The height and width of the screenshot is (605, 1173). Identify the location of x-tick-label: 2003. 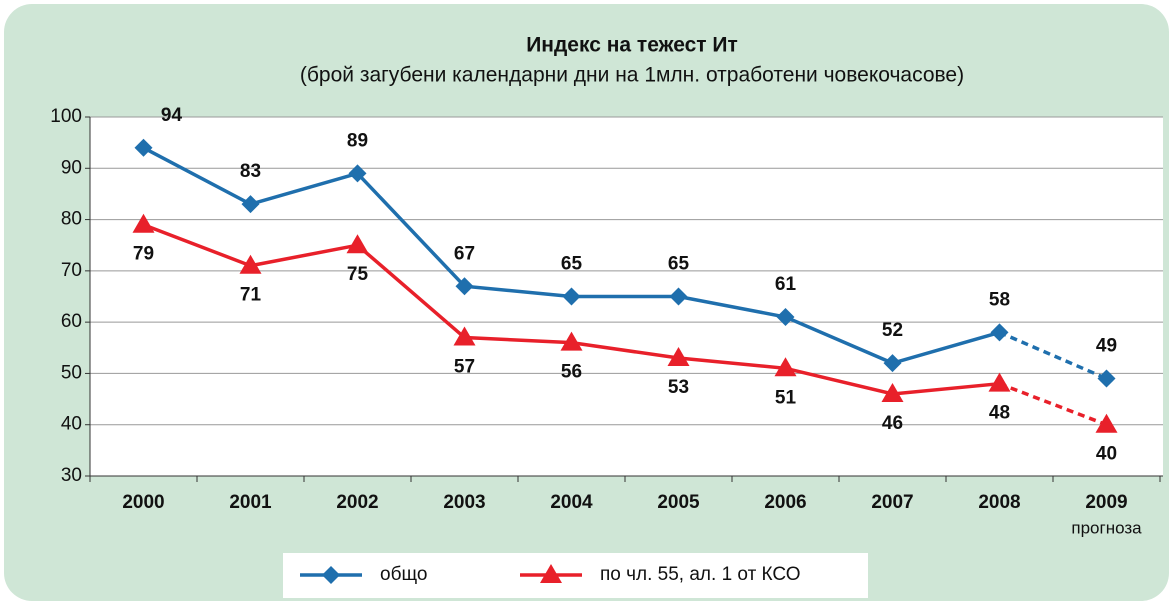
(464, 502).